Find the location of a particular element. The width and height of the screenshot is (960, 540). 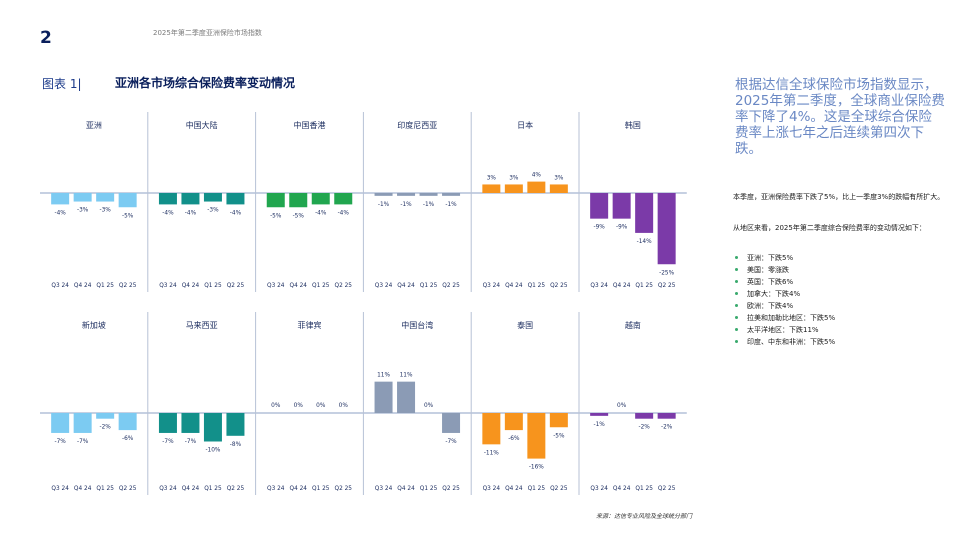

list-item-text: 拉美和加勒比地区：下跌5% is located at coordinates (791, 318).